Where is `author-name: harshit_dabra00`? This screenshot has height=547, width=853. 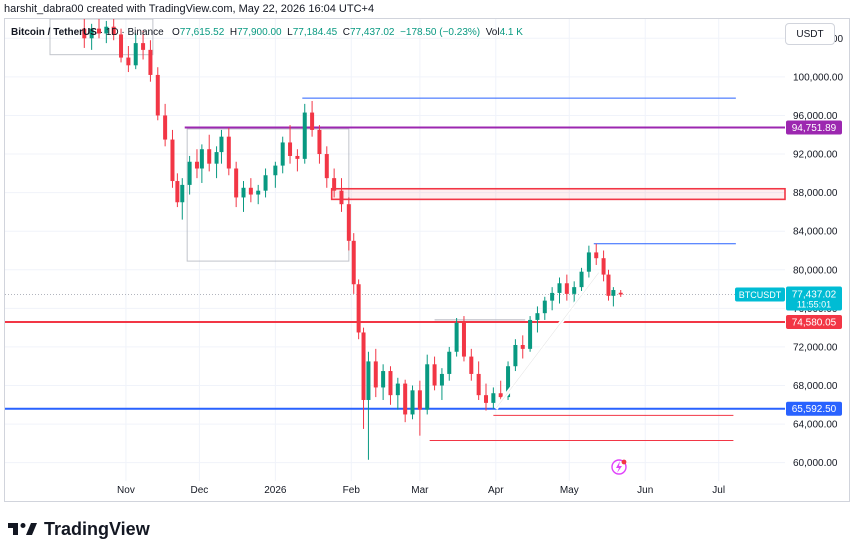 author-name: harshit_dabra00 is located at coordinates (44, 9).